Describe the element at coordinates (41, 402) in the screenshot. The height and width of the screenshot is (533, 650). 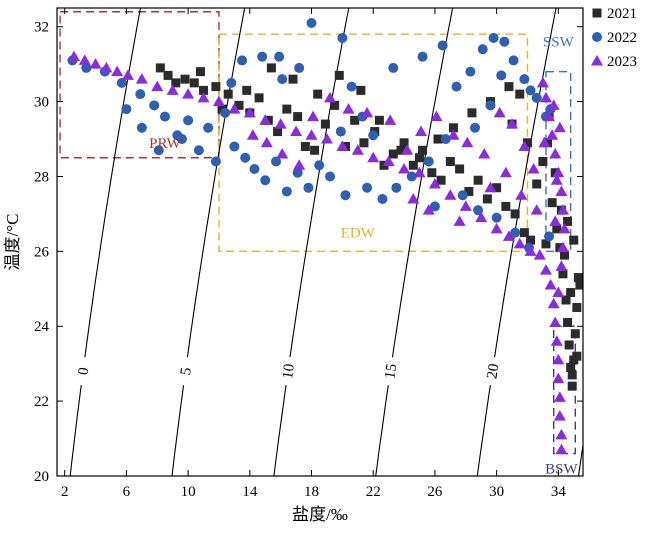
I see `y-tick-label: 22` at that location.